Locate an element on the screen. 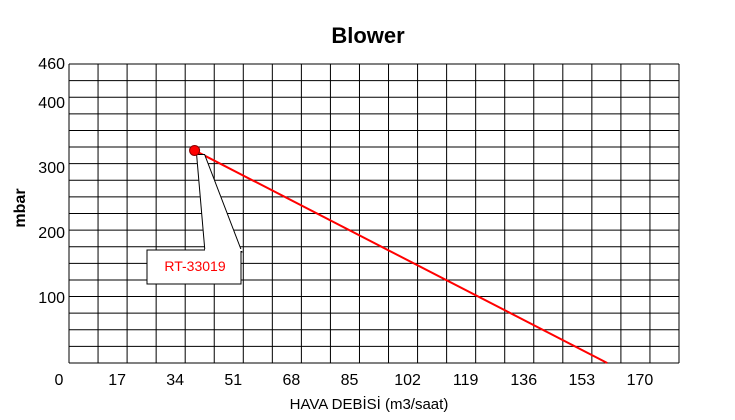 This screenshot has height=420, width=735. annotation-callout: RT-33019 is located at coordinates (194, 214).